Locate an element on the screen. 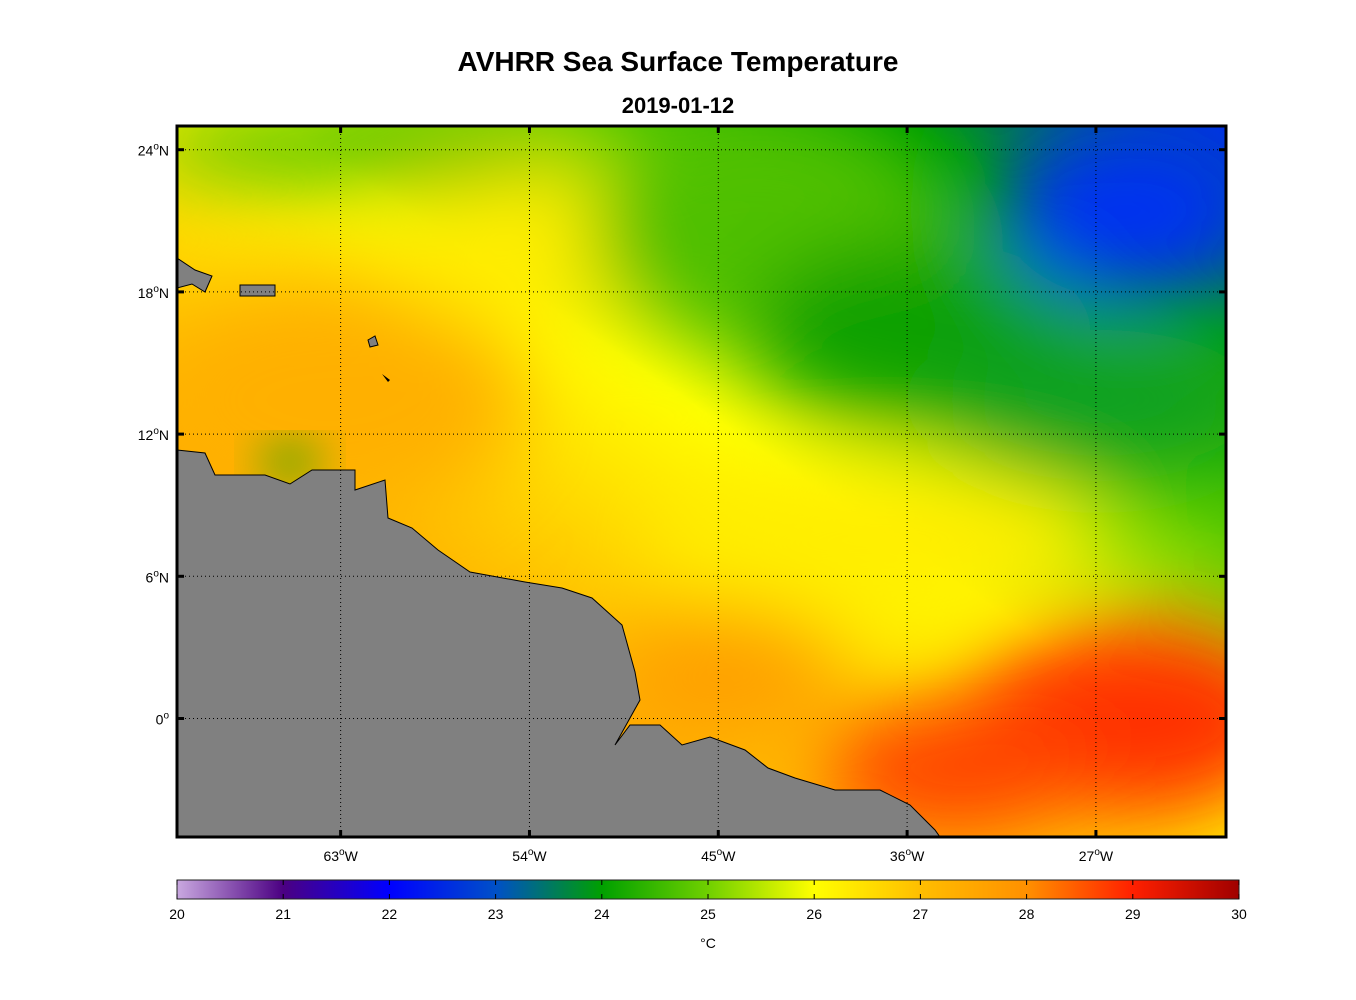  colorbar-tick-label: 28 is located at coordinates (1027, 914).